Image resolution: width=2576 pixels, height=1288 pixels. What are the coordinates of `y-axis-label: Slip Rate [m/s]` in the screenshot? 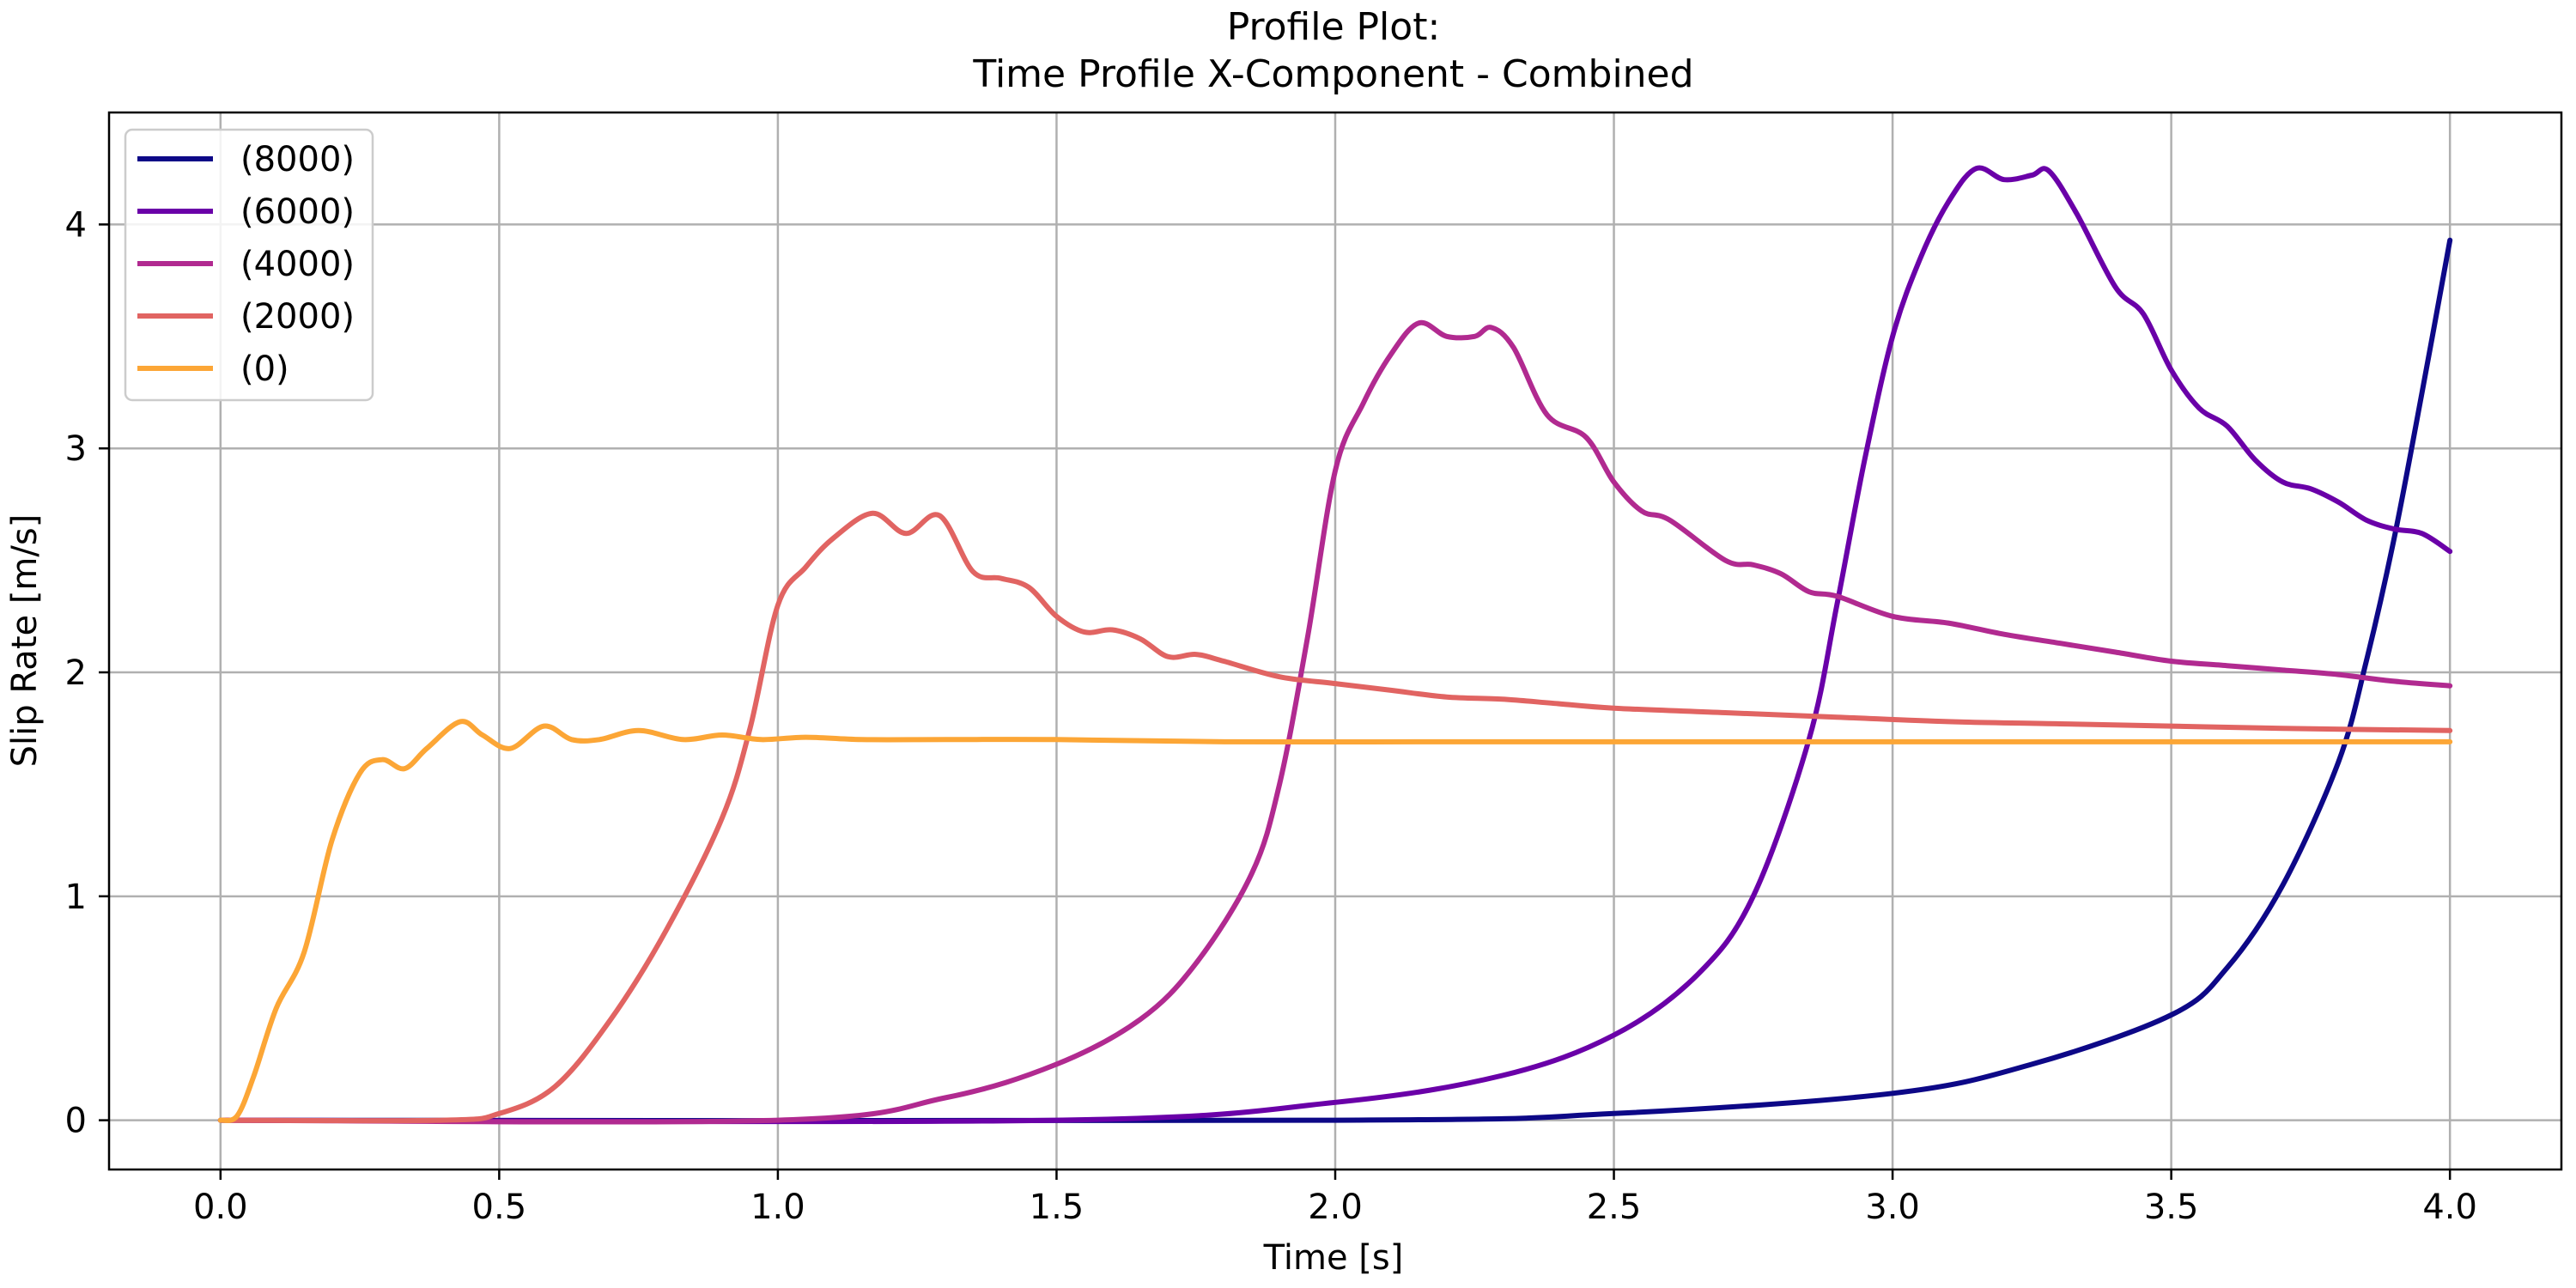 It's located at (25, 641).